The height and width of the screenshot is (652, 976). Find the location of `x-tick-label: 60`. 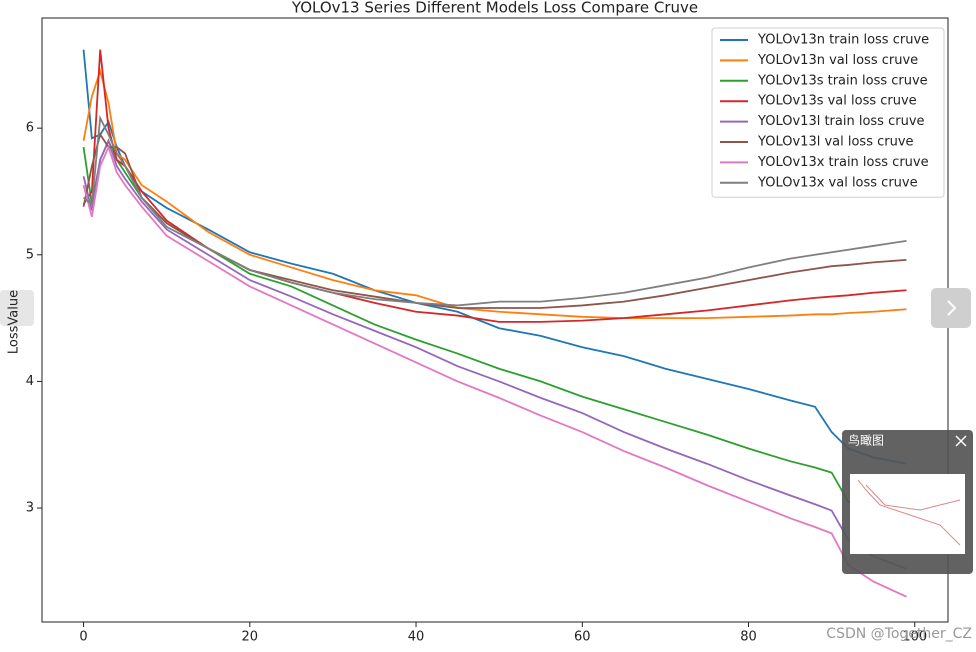

x-tick-label: 60 is located at coordinates (582, 637).